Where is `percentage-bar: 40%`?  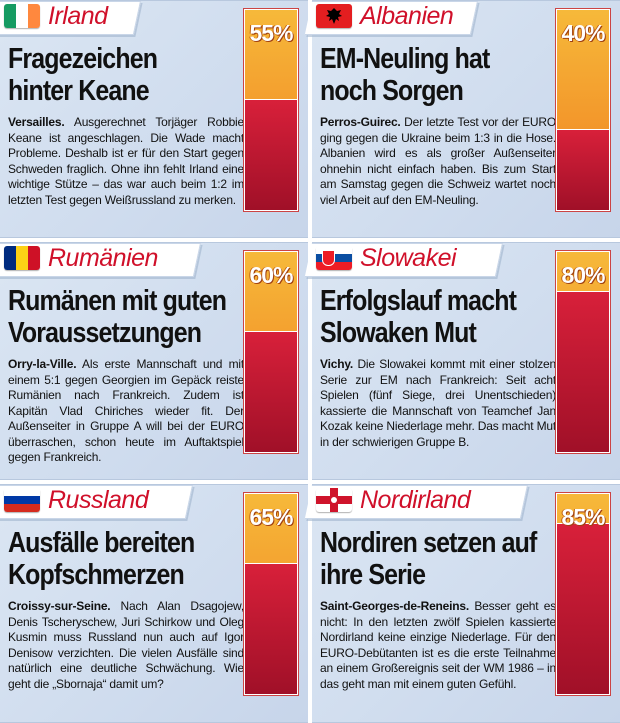 percentage-bar: 40% is located at coordinates (583, 110).